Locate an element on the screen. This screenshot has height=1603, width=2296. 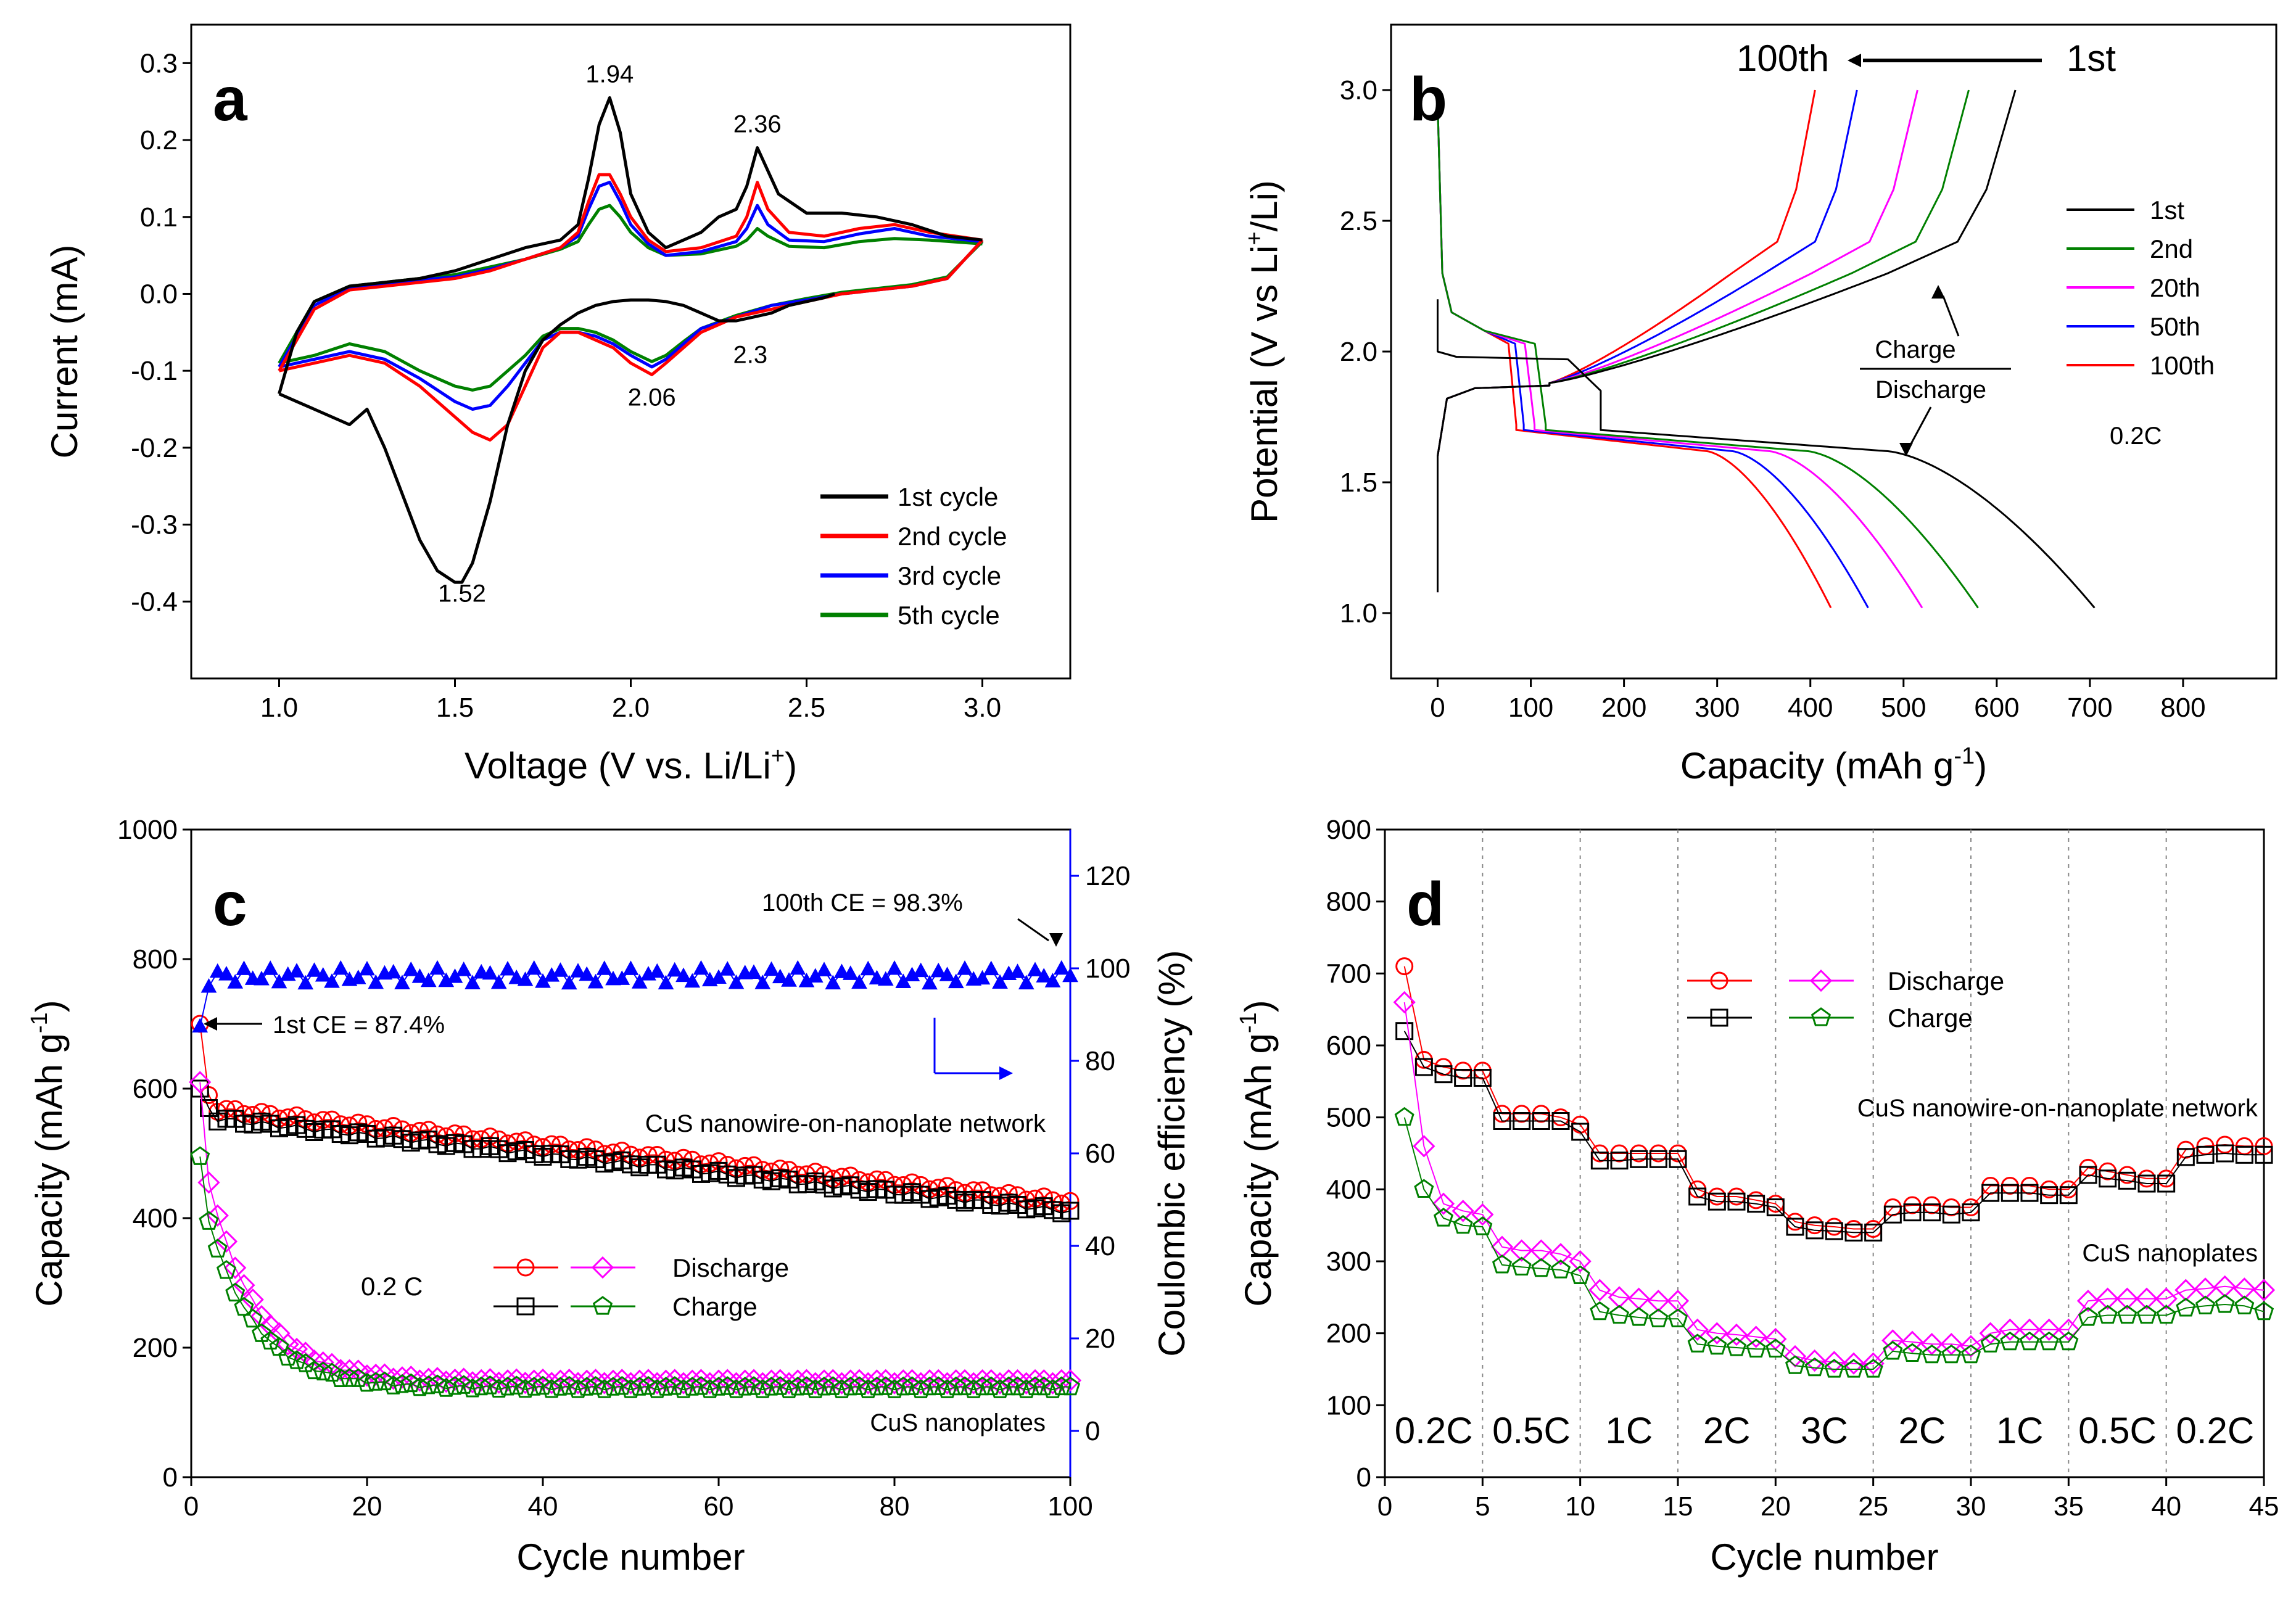
d-y-tick-label: 0 is located at coordinates (1364, 1477).